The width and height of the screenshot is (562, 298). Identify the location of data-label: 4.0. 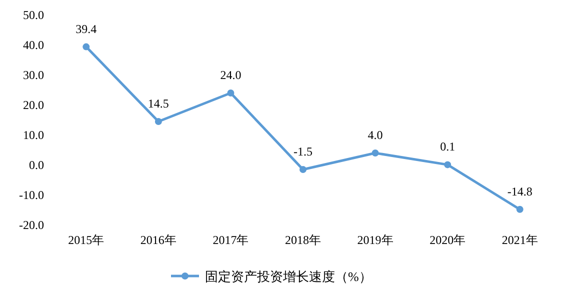
(375, 135).